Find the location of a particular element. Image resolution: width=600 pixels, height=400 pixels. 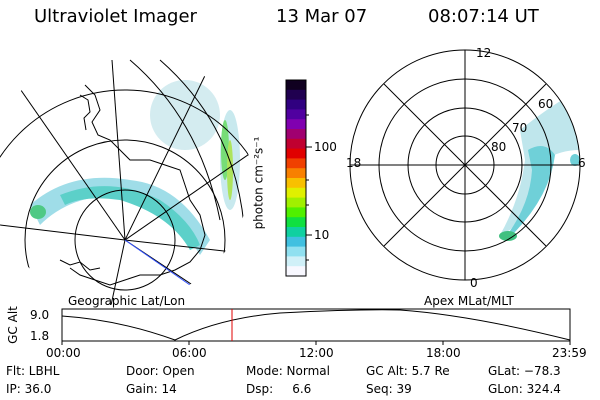

altitude-xtick-2359: 23:59 is located at coordinates (569, 353).